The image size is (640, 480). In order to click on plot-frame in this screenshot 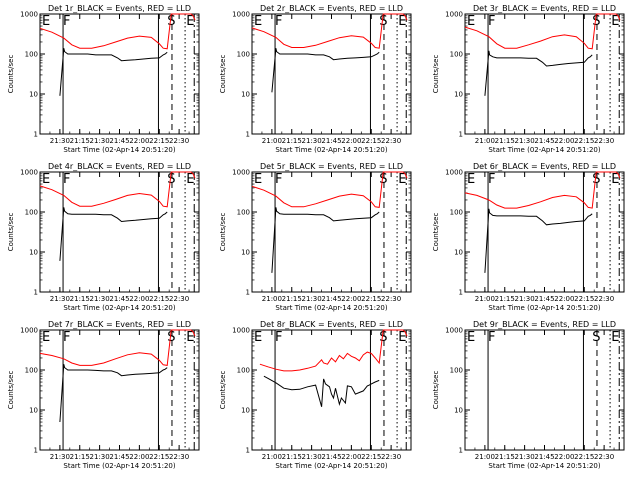, I will do `click(544, 390)`.